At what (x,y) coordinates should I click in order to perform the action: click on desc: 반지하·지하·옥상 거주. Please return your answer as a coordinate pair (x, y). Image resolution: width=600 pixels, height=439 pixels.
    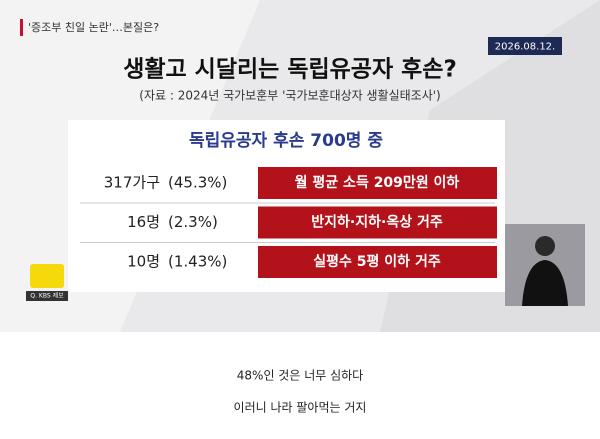
    Looking at the image, I should click on (377, 222).